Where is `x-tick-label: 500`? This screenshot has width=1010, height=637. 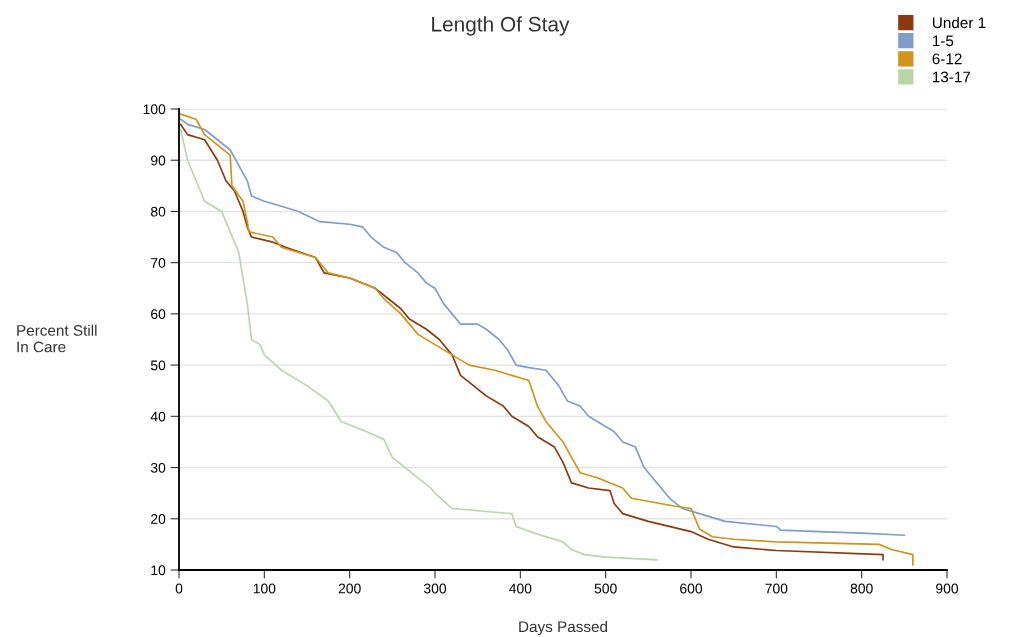 x-tick-label: 500 is located at coordinates (605, 588).